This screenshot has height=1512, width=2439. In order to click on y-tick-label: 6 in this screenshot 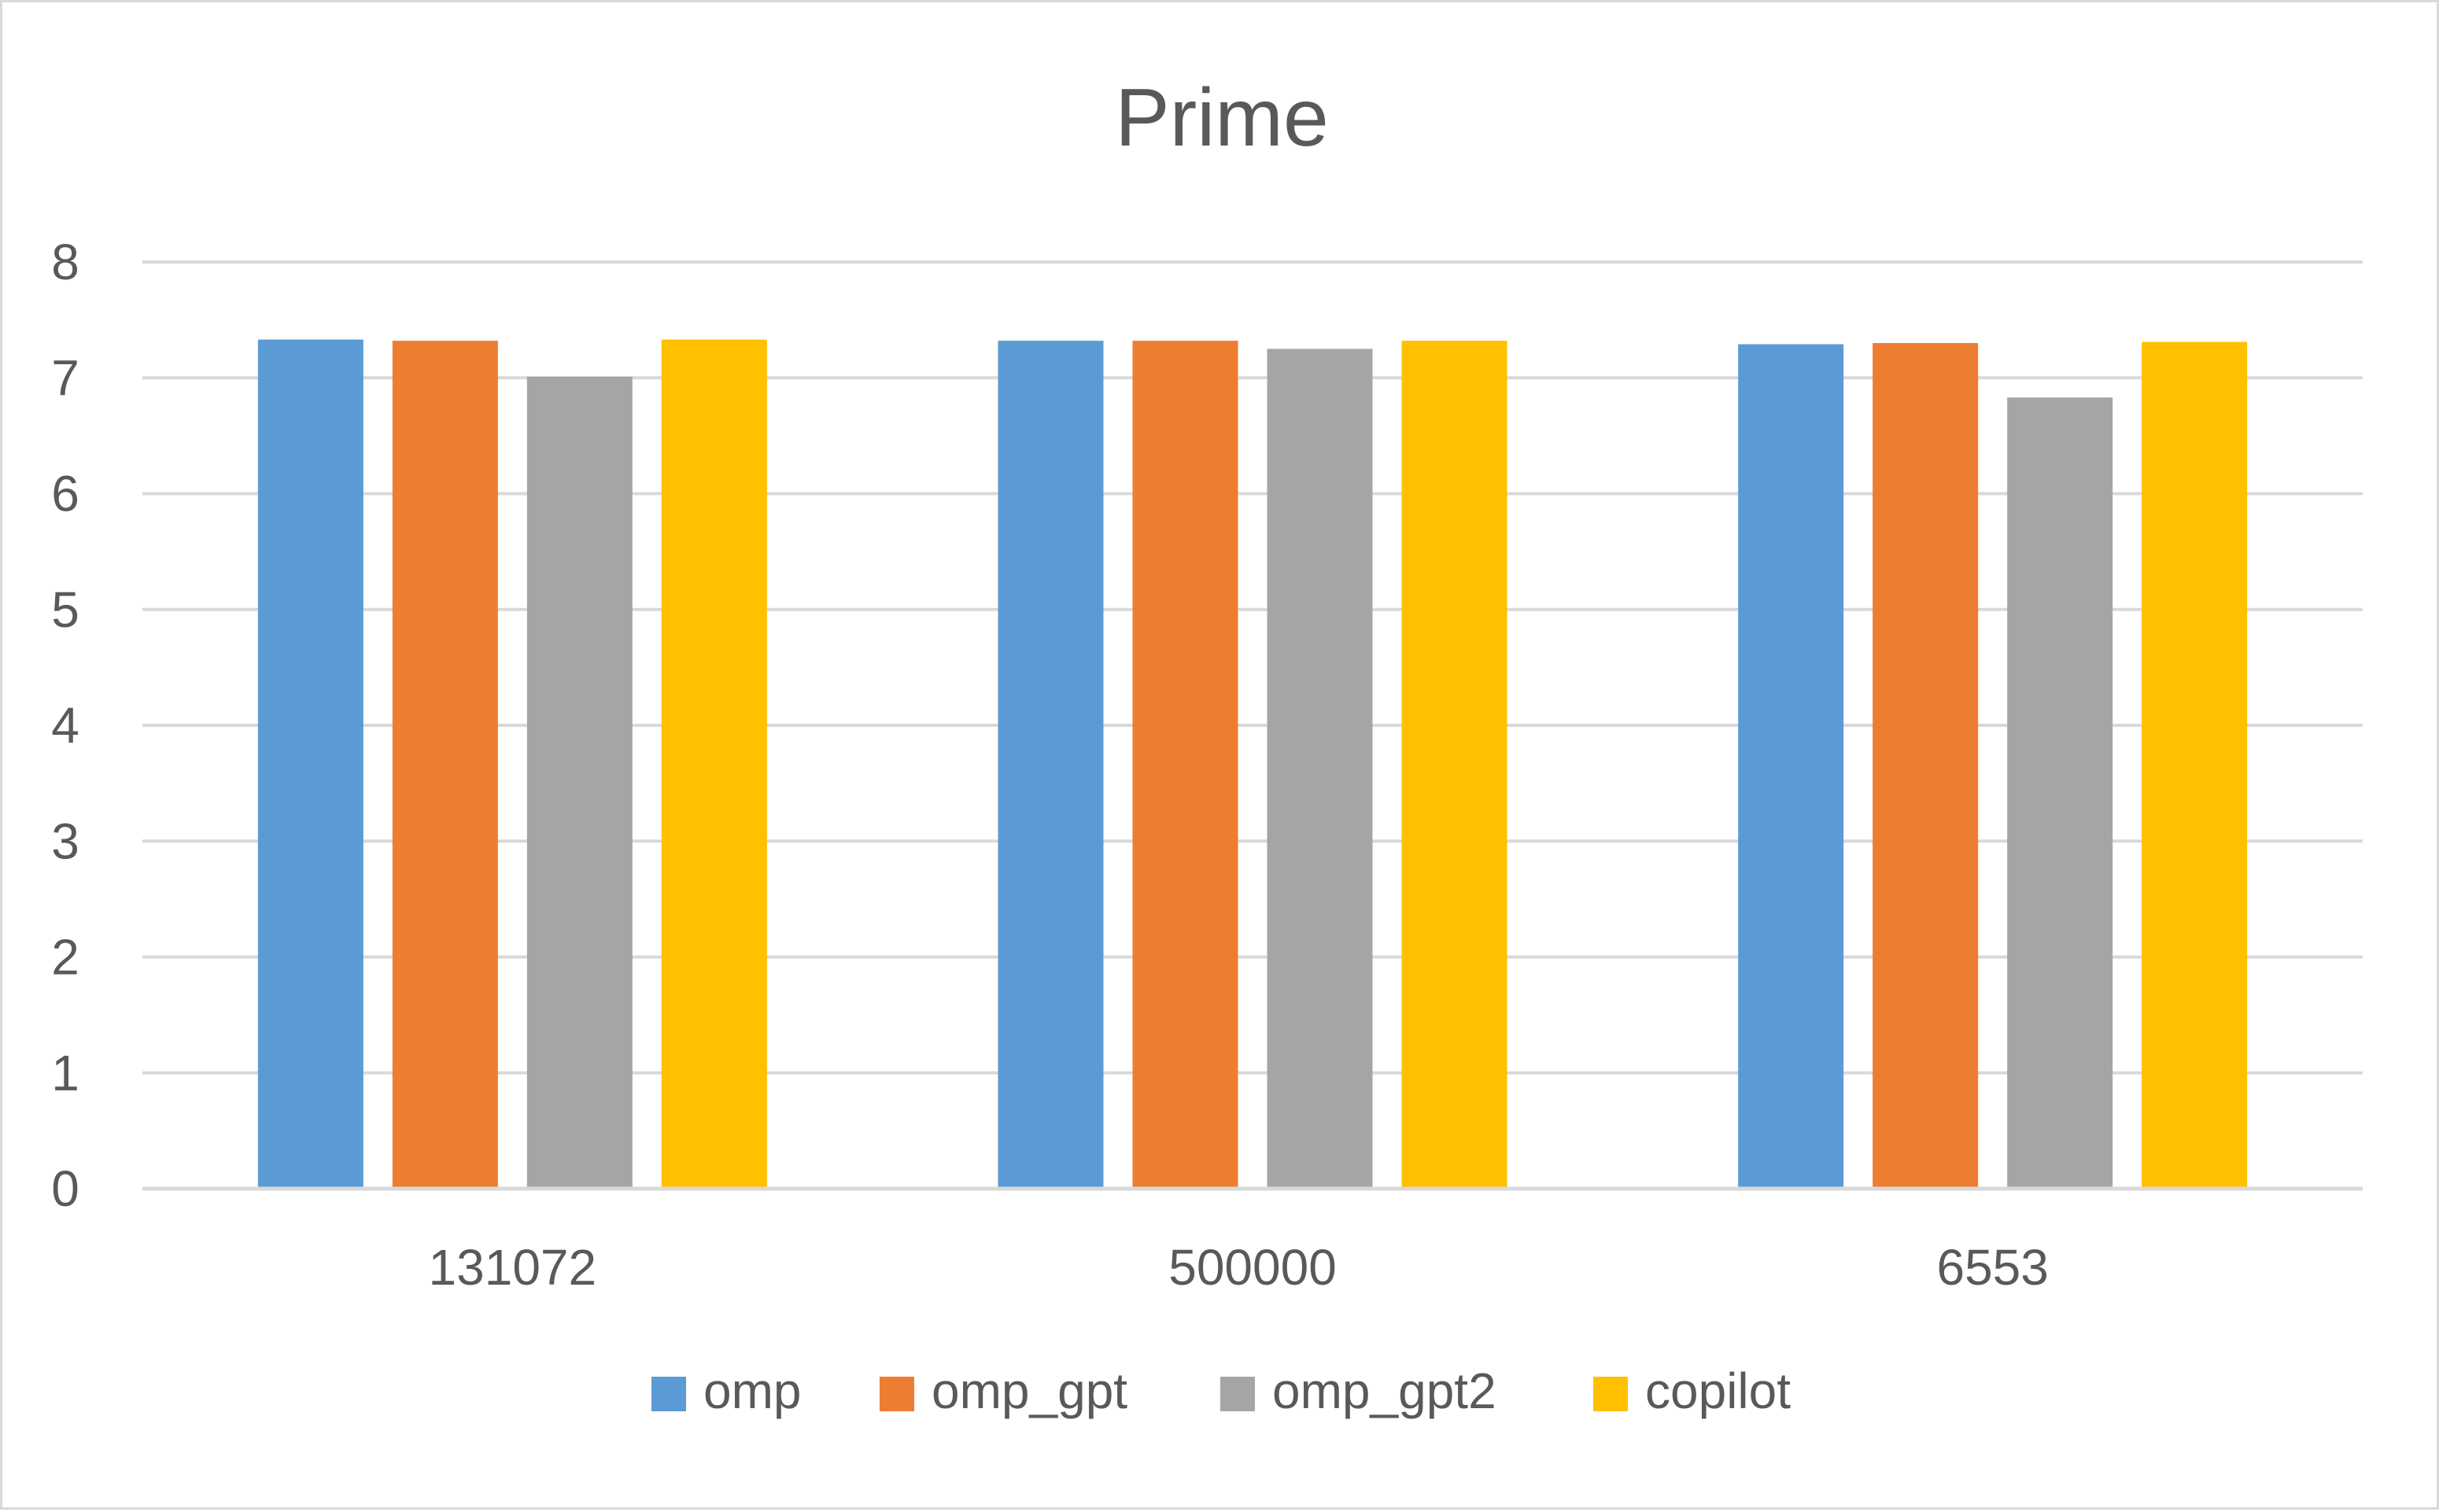, I will do `click(65, 494)`.